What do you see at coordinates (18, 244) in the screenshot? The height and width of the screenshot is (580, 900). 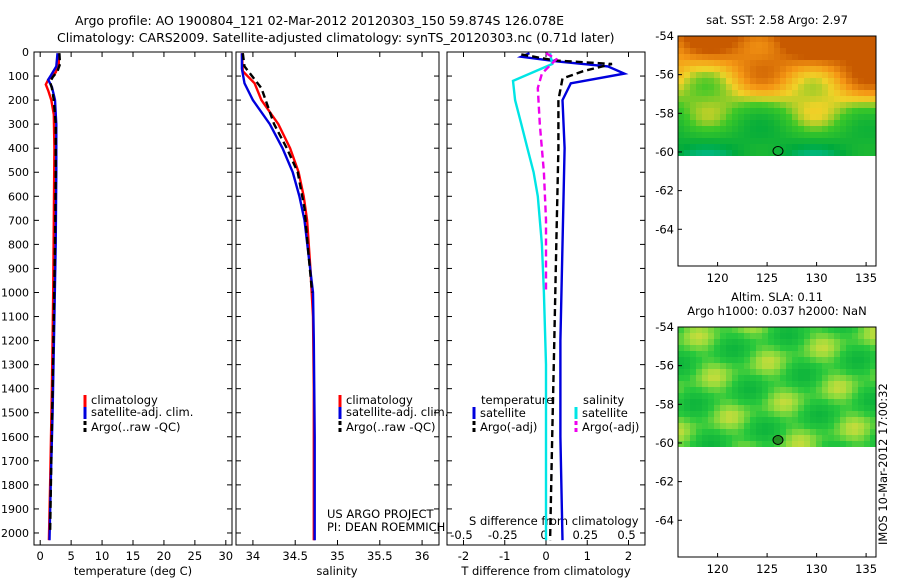 I see `depth-tick-label: 800` at bounding box center [18, 244].